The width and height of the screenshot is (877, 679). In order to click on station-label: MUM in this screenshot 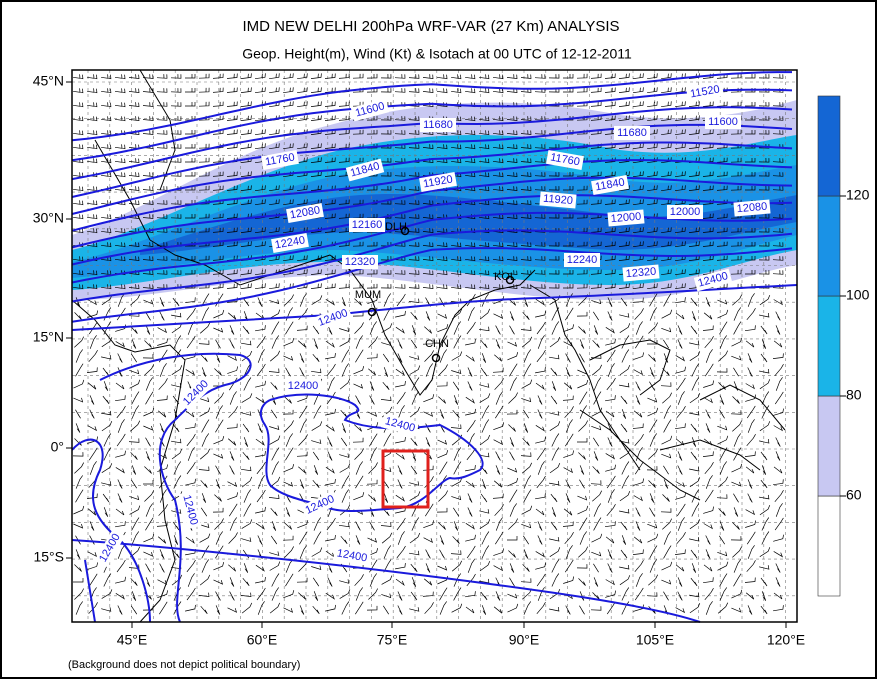, I will do `click(368, 295)`.